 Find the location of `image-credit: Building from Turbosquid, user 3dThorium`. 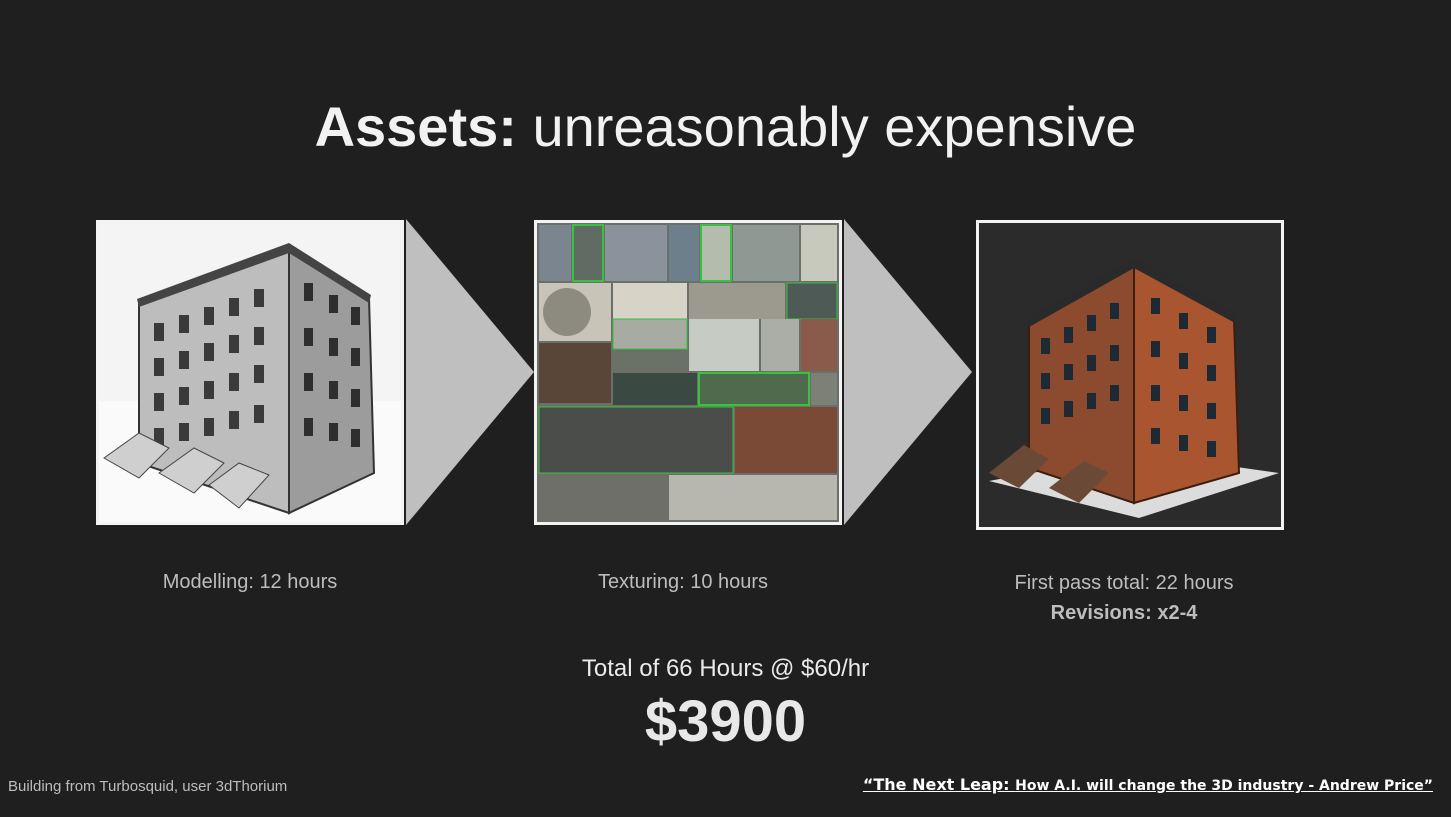

image-credit: Building from Turbosquid, user 3dThorium is located at coordinates (148, 786).